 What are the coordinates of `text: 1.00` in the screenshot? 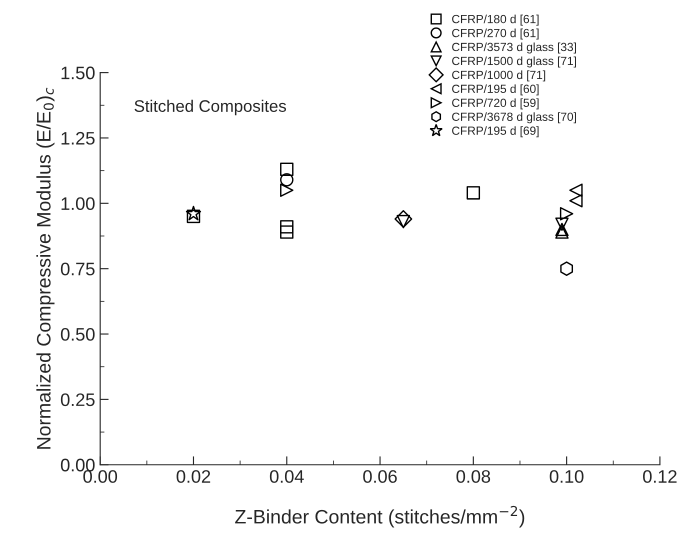 It's located at (78, 203).